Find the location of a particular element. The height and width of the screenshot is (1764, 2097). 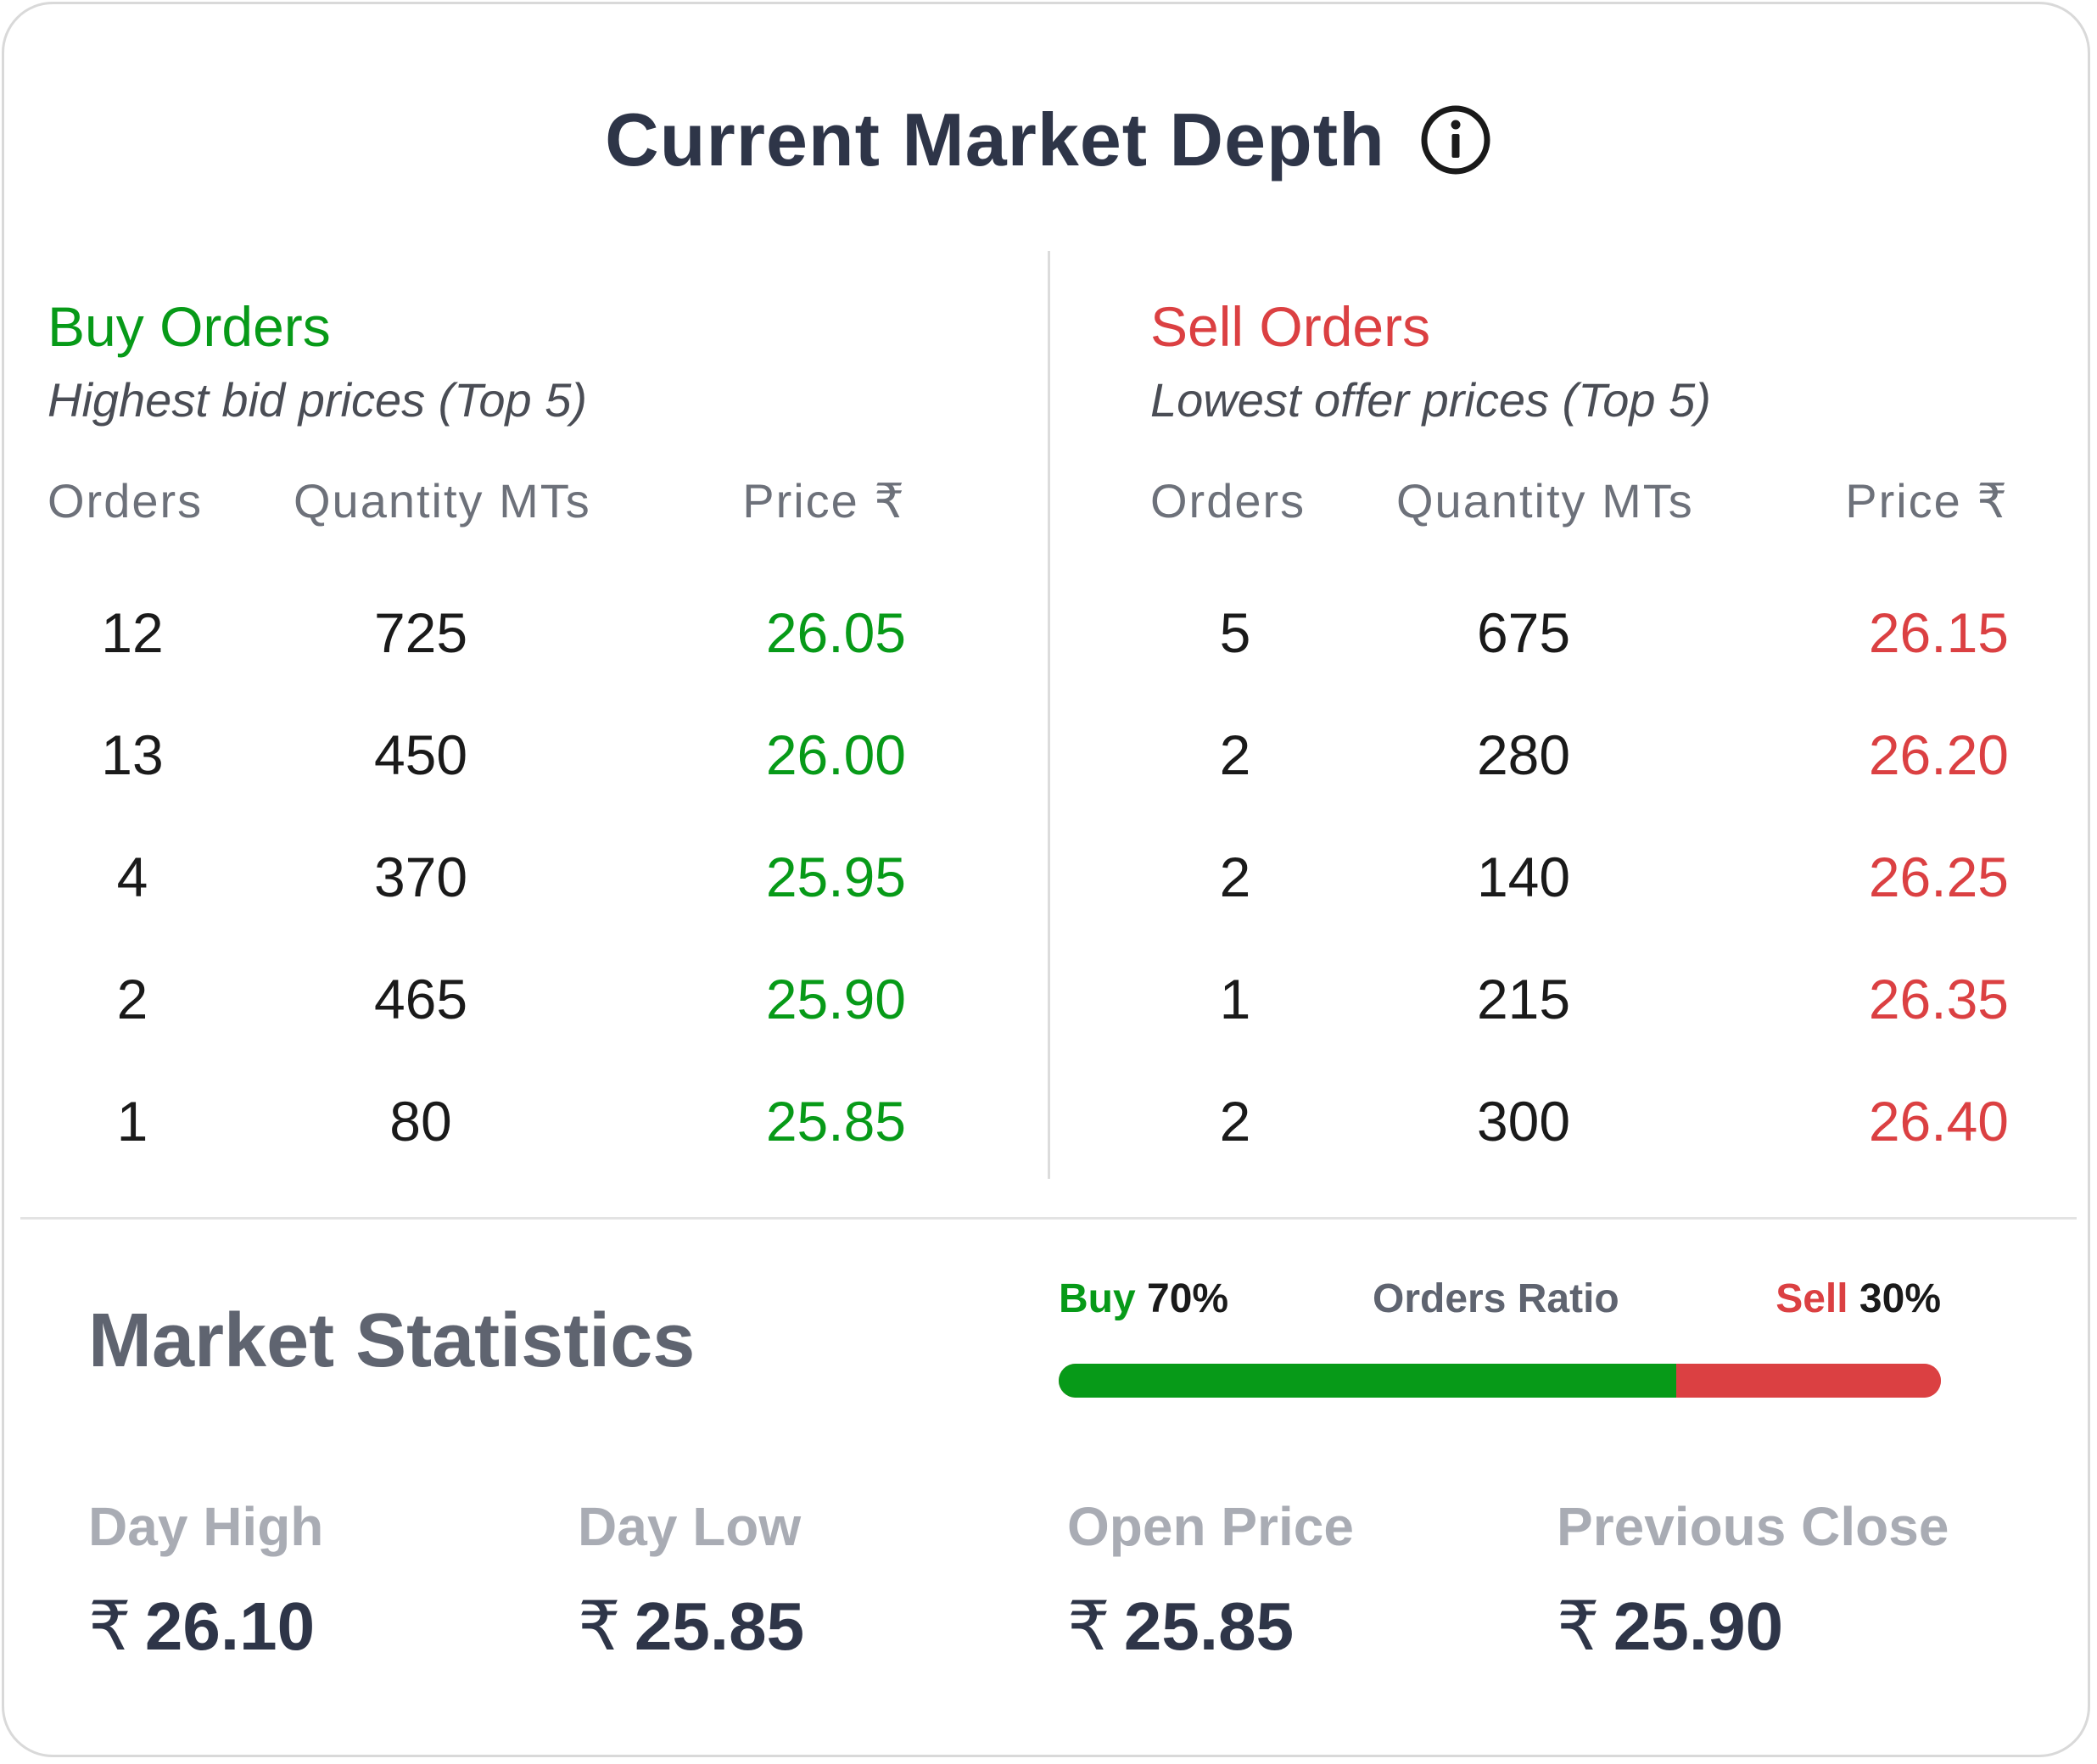

cell-quantity: 450 is located at coordinates (420, 754).